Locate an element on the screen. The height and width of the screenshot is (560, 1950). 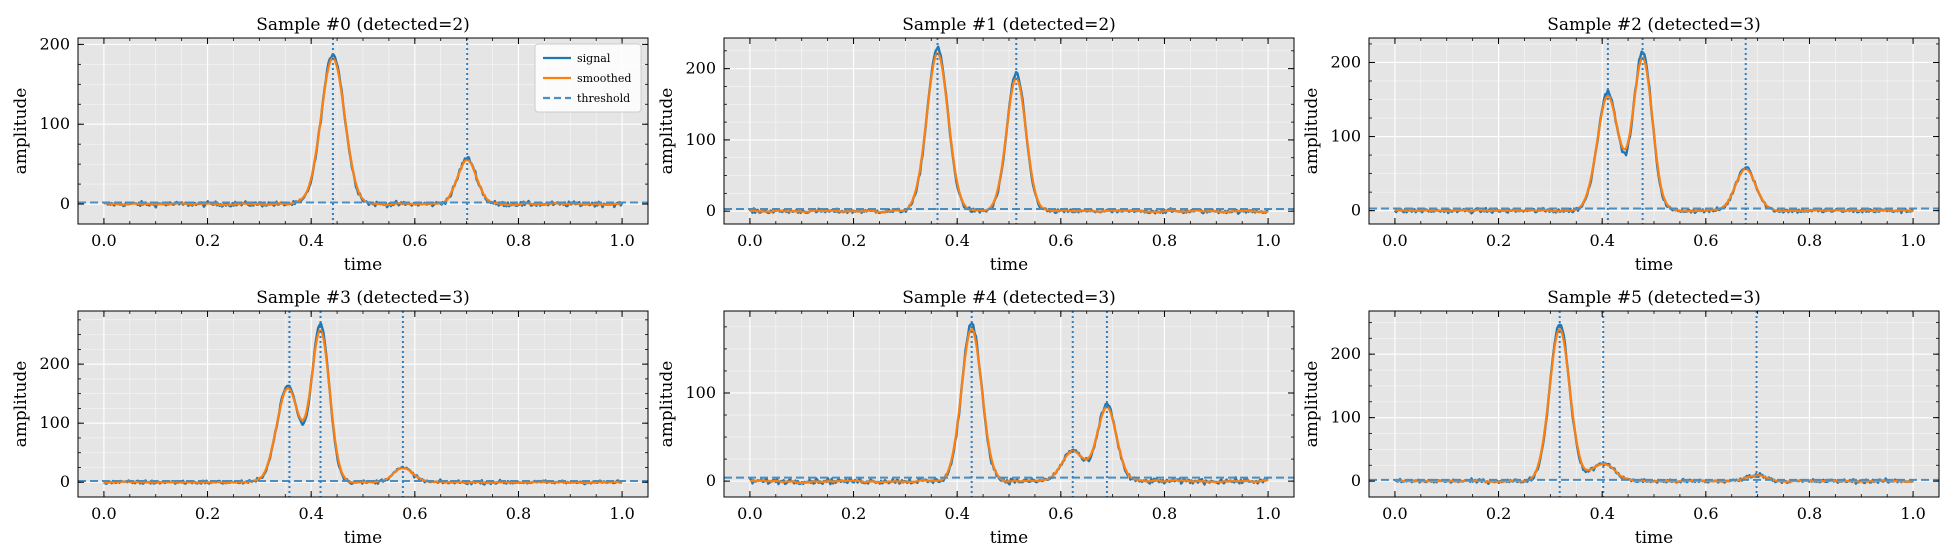
legend-label-threshold: threshold is located at coordinates (603, 98).